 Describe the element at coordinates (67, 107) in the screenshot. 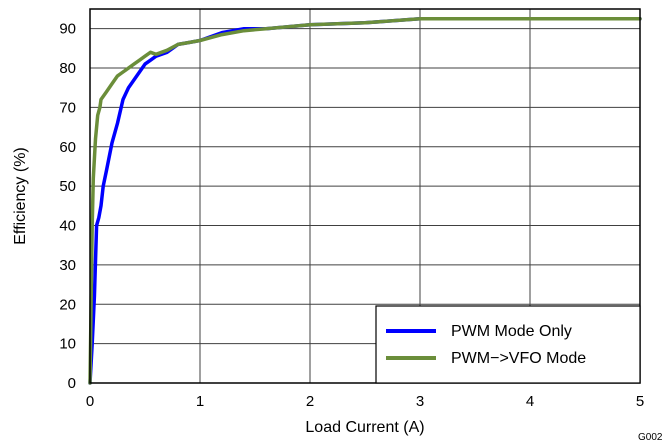

I see `y-tick-label: 70` at that location.